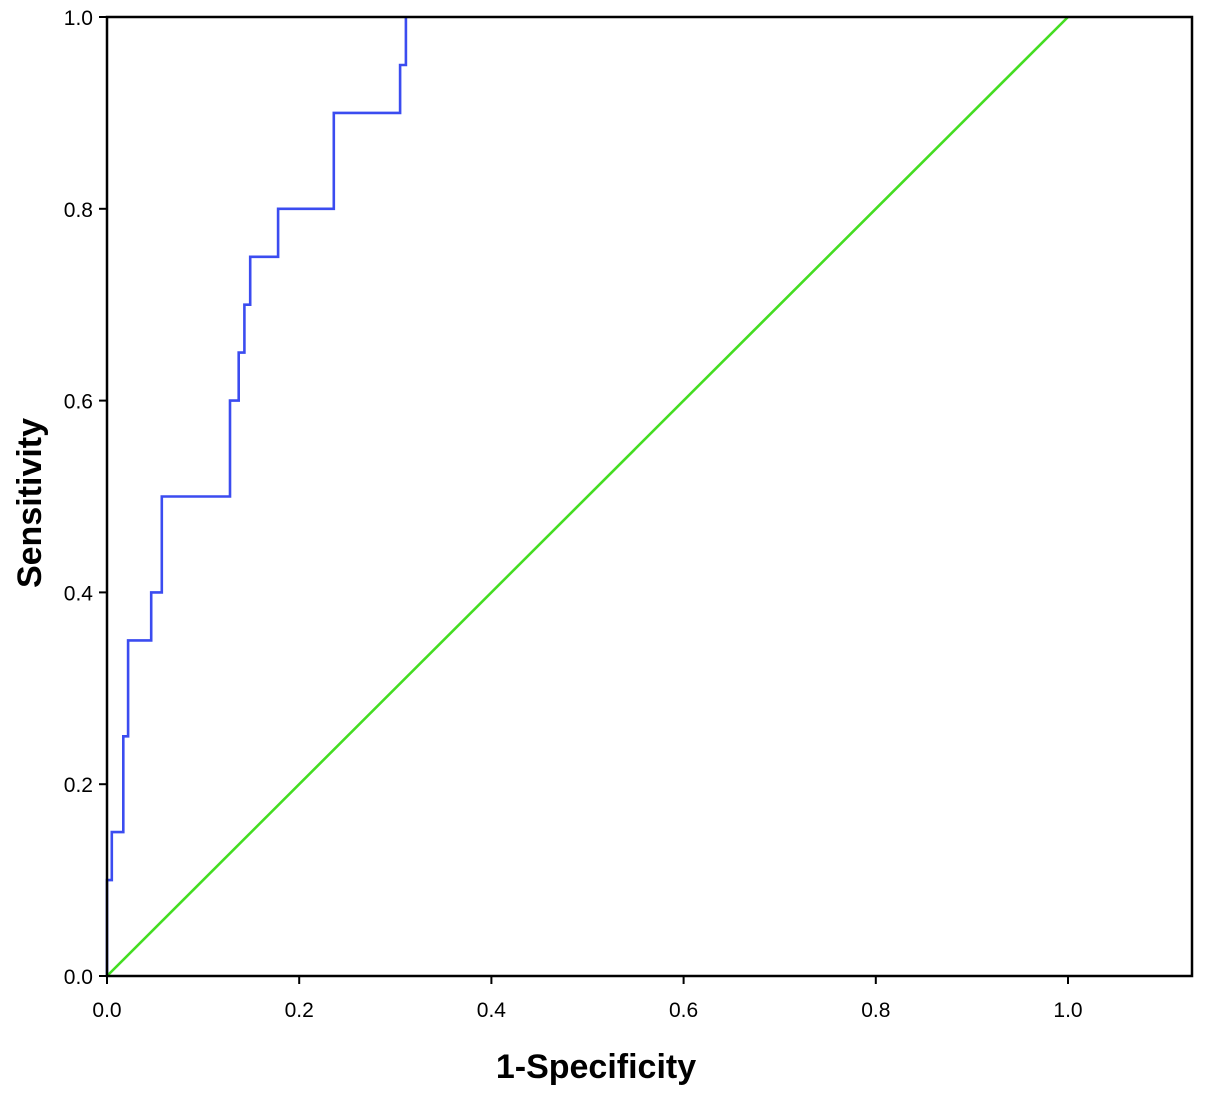 This screenshot has height=1102, width=1205. Describe the element at coordinates (1067, 1010) in the screenshot. I see `x-tick-label: 1.0` at that location.